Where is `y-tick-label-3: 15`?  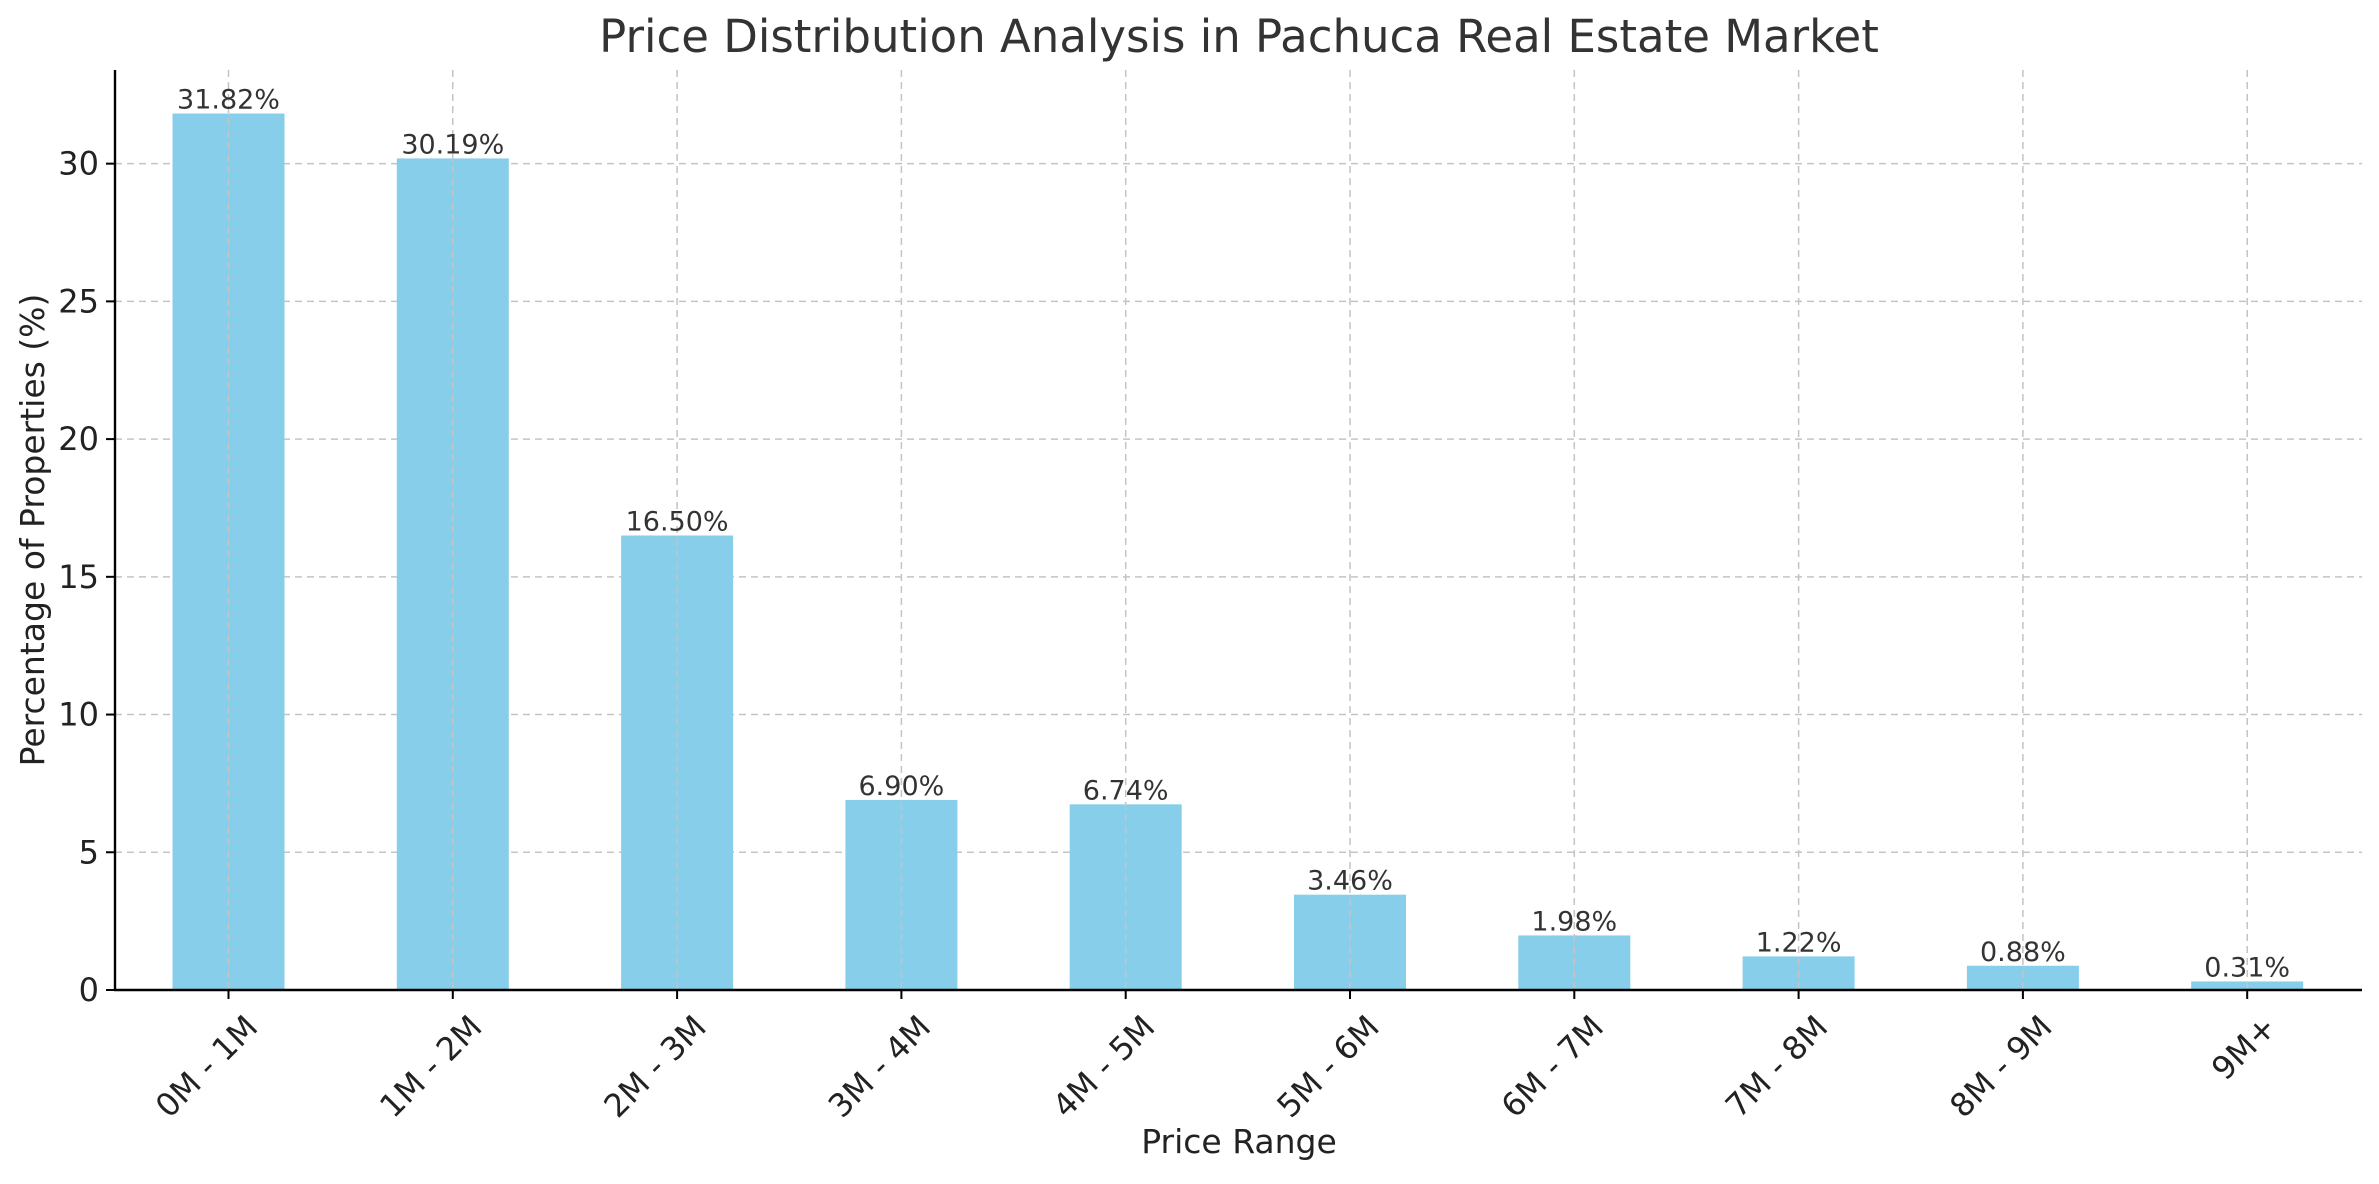 y-tick-label-3: 15 is located at coordinates (78, 577).